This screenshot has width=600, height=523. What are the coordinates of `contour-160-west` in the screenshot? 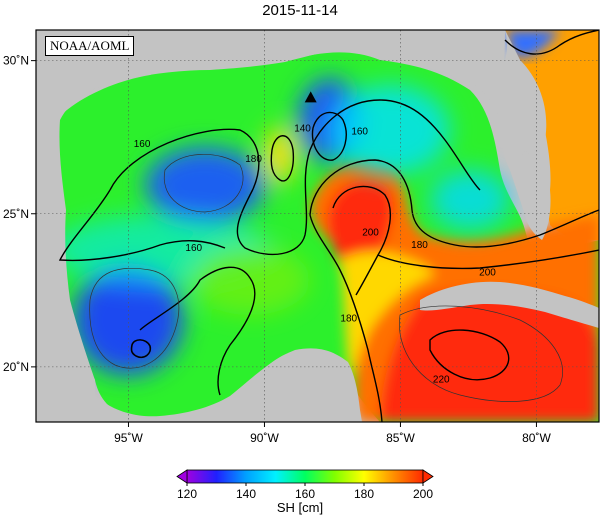 It's located at (142, 225).